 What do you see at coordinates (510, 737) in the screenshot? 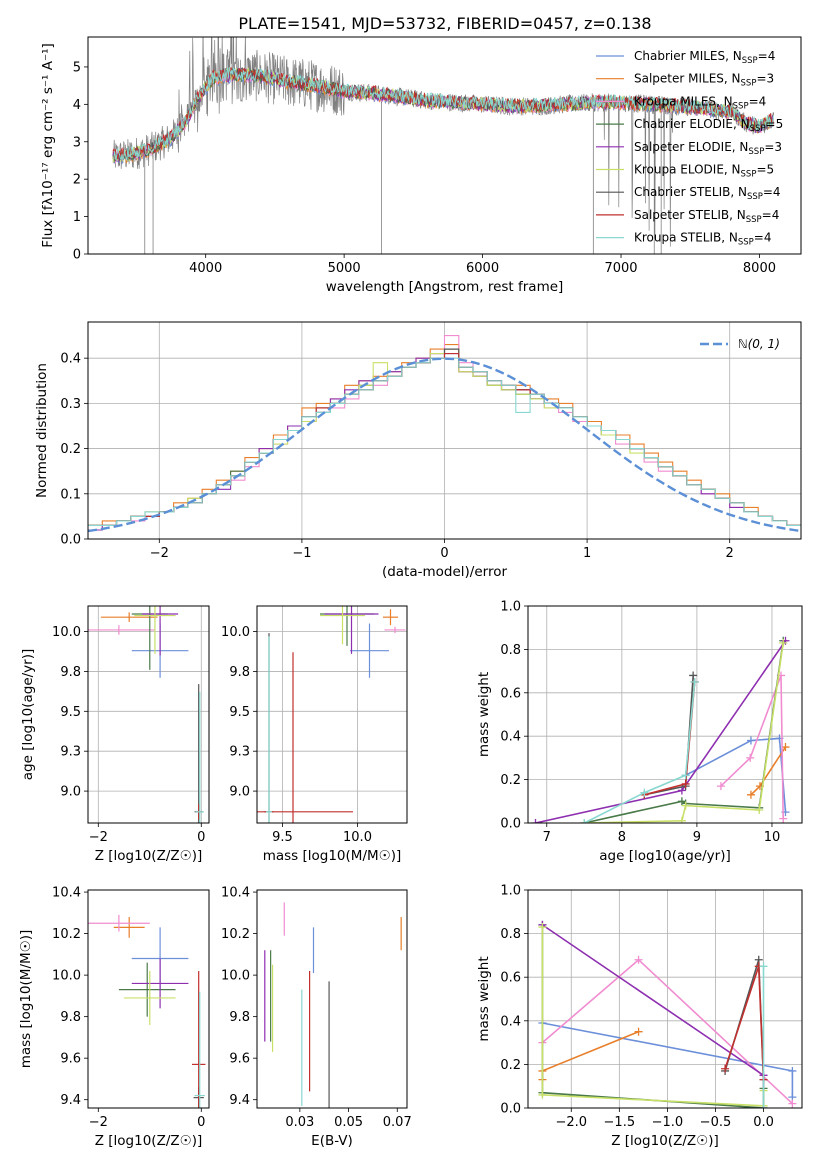
I see `y-tick-label: 0.4` at bounding box center [510, 737].